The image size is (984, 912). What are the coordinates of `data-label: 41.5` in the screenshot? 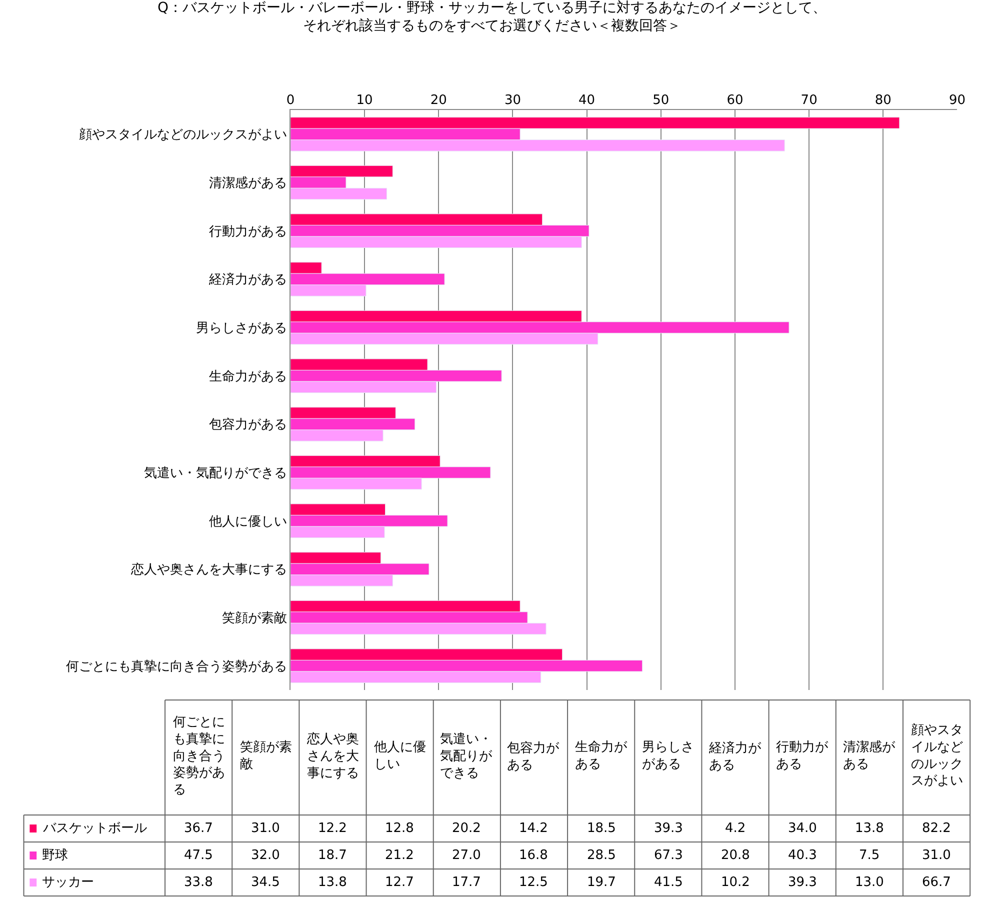 It's located at (668, 882).